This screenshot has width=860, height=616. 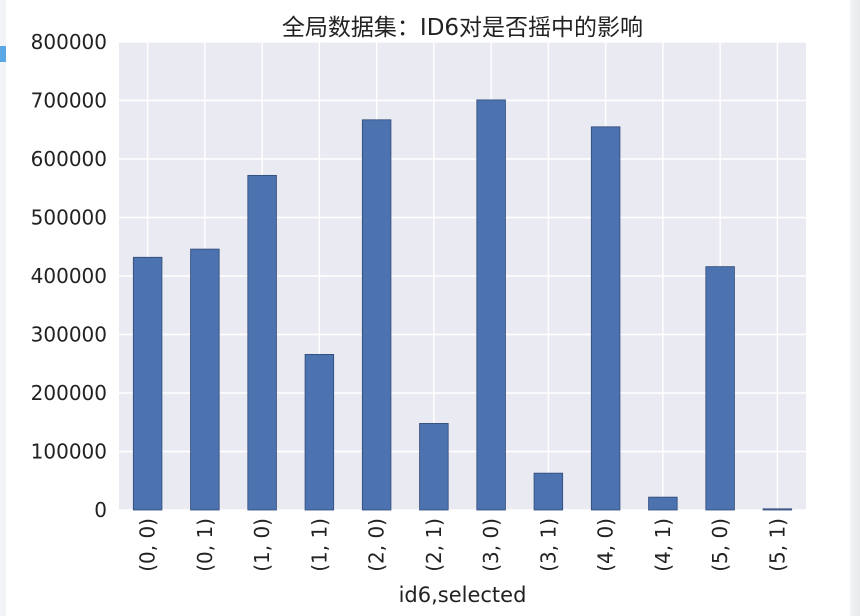 What do you see at coordinates (855, 308) in the screenshot?
I see `right-edge-strip` at bounding box center [855, 308].